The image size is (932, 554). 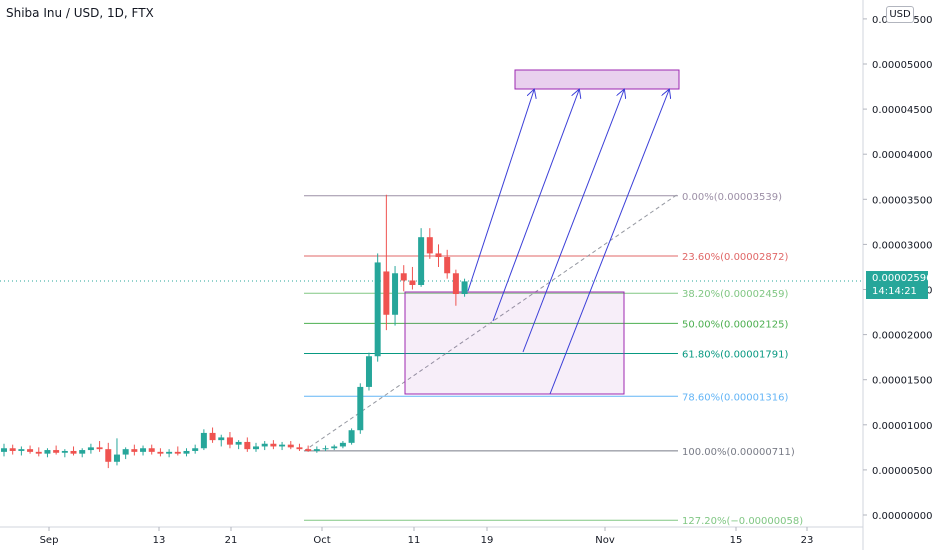 What do you see at coordinates (902, 110) in the screenshot?
I see `y-tick-label: 0.00004500` at bounding box center [902, 110].